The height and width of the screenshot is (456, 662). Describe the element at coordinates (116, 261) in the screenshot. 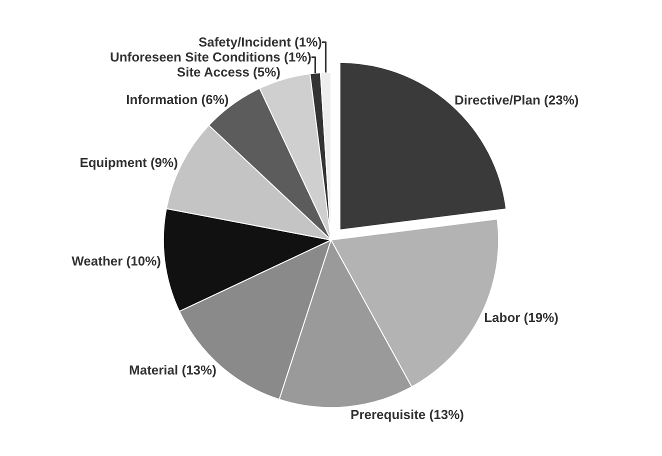

I see `slice-label: Weather (10%)` at that location.